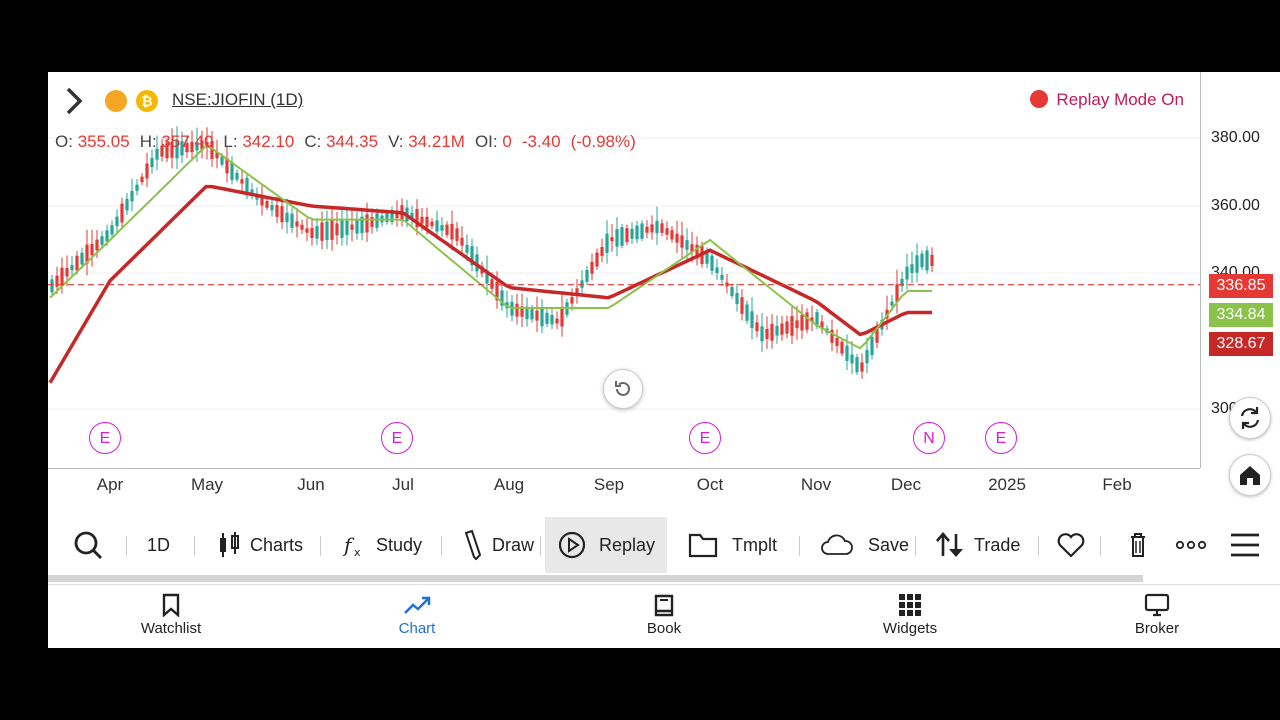  Describe the element at coordinates (1241, 315) in the screenshot. I see `fast-ma-tag: 334.84` at that location.